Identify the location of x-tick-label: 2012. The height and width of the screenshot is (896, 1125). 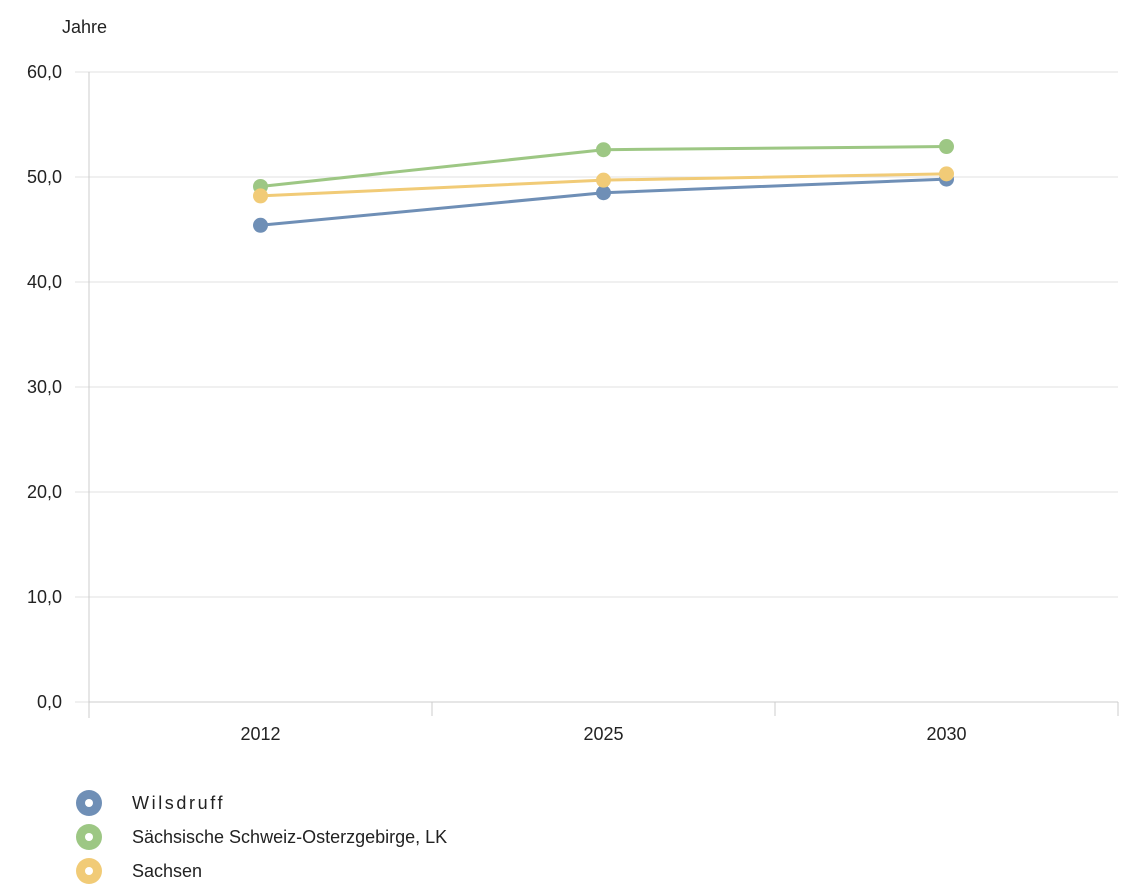
(260, 734).